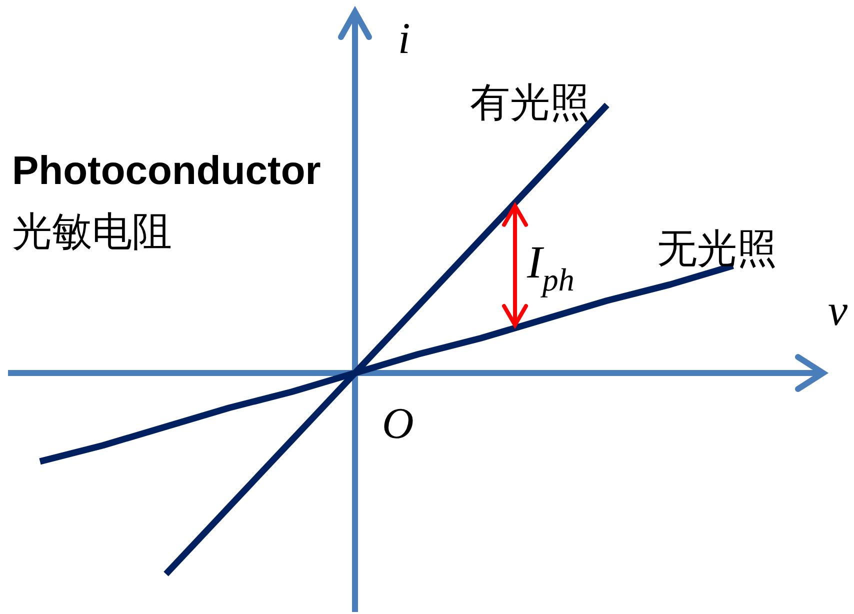 The width and height of the screenshot is (854, 614). Describe the element at coordinates (838, 310) in the screenshot. I see `xlabel: v` at that location.